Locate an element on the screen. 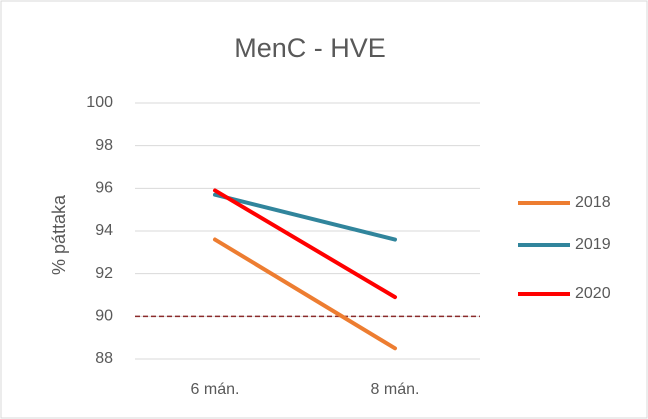  y-tick-label: 94 is located at coordinates (104, 230).